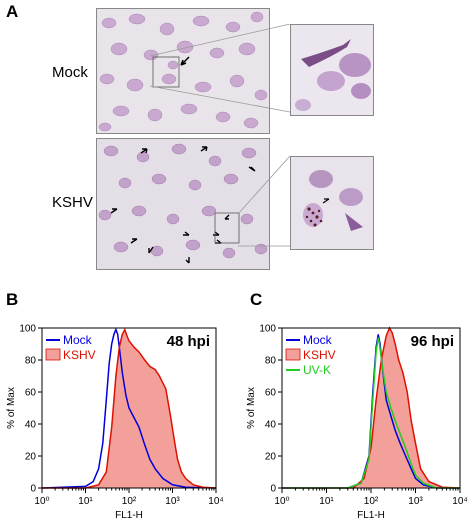 The image size is (474, 522). I want to click on mock-micrograph-image, so click(183, 71).